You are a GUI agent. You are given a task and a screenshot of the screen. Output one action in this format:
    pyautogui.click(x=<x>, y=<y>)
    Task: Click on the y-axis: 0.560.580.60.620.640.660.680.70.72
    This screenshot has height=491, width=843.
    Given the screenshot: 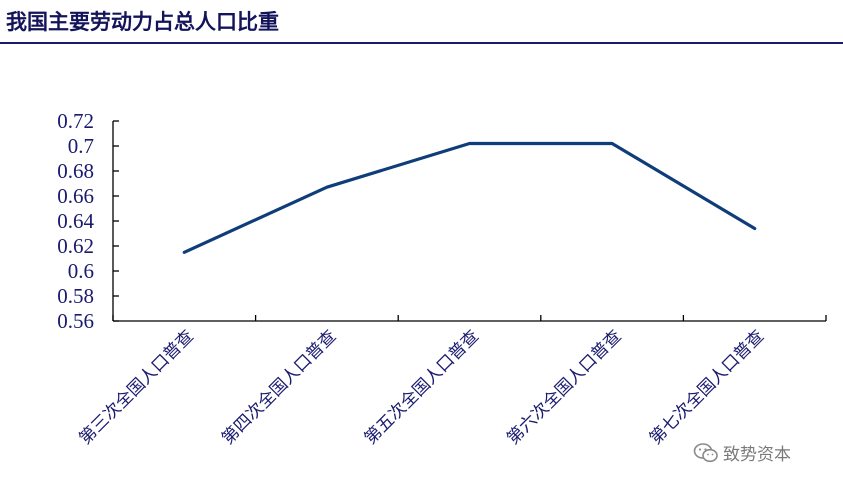 What is the action you would take?
    pyautogui.click(x=88, y=221)
    